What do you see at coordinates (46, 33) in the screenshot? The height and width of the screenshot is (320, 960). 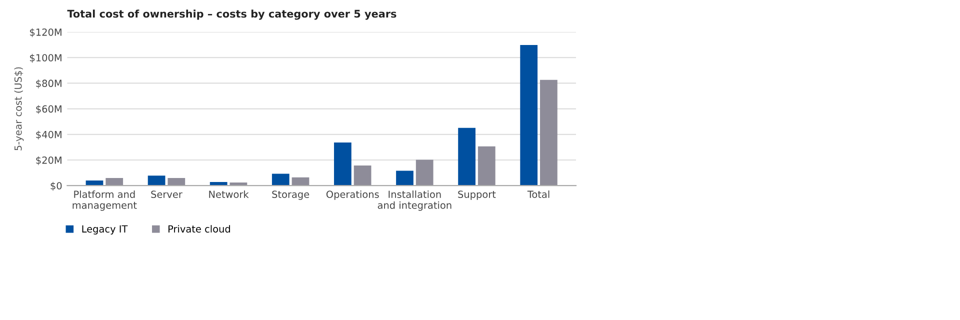 I see `y-tick-label: $120M` at bounding box center [46, 33].